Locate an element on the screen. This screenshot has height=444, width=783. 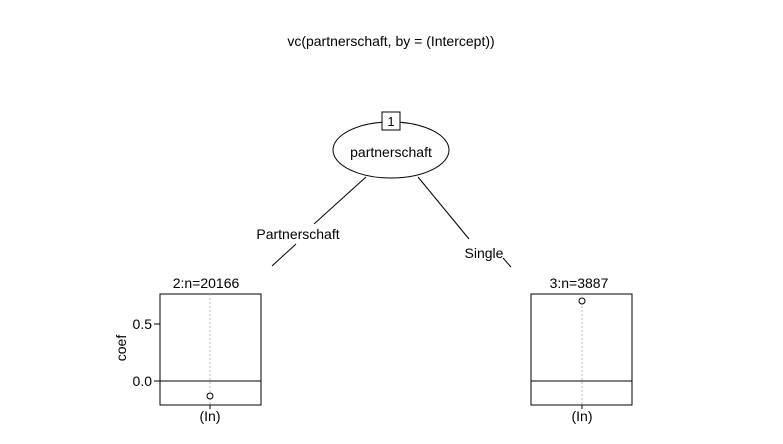
node-3-label: 3:n=3887 is located at coordinates (579, 283).